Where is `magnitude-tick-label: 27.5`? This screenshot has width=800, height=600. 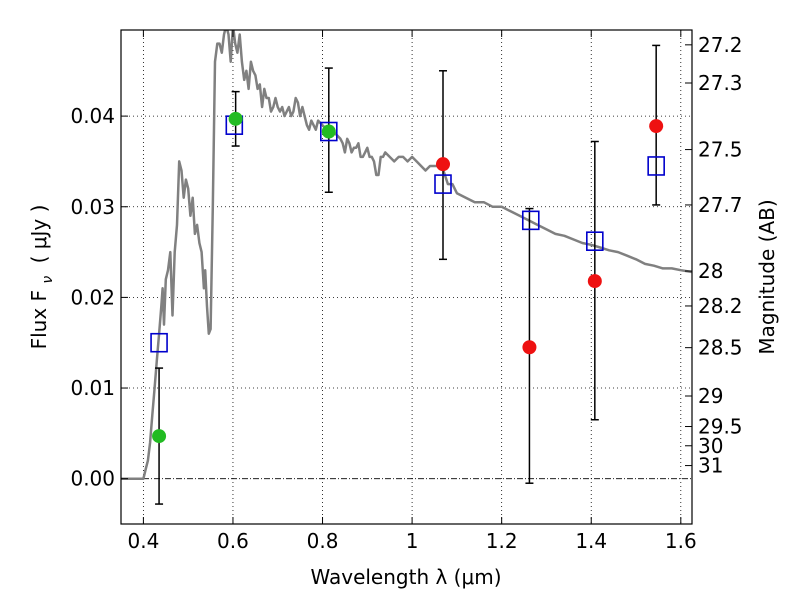
magnitude-tick-label: 27.5 is located at coordinates (720, 150).